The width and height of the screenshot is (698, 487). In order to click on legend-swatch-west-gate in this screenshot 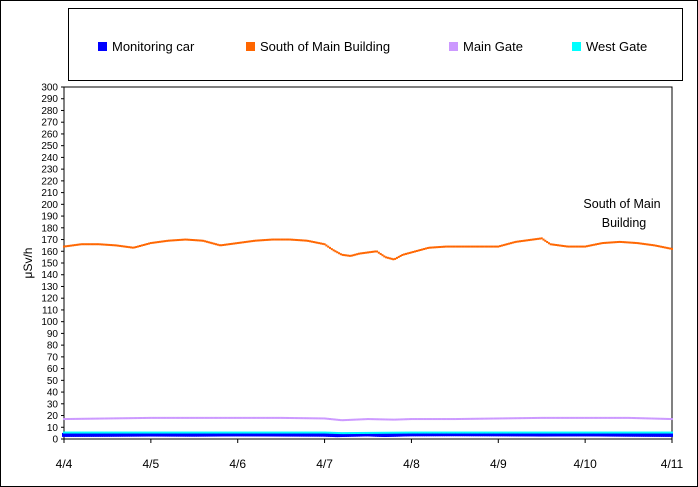, I will do `click(576, 46)`.